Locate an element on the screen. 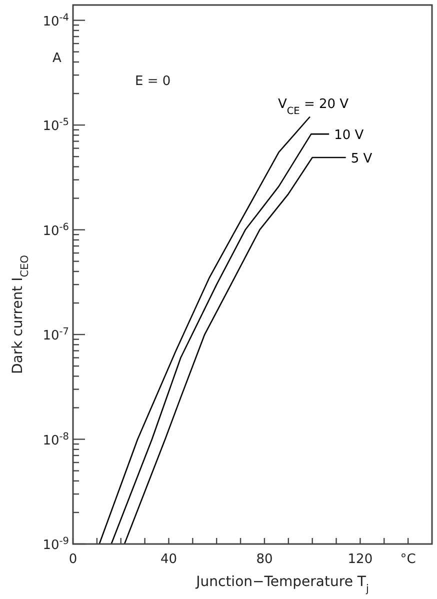 This screenshot has width=437, height=599. x-tick-label: 0 is located at coordinates (73, 559).